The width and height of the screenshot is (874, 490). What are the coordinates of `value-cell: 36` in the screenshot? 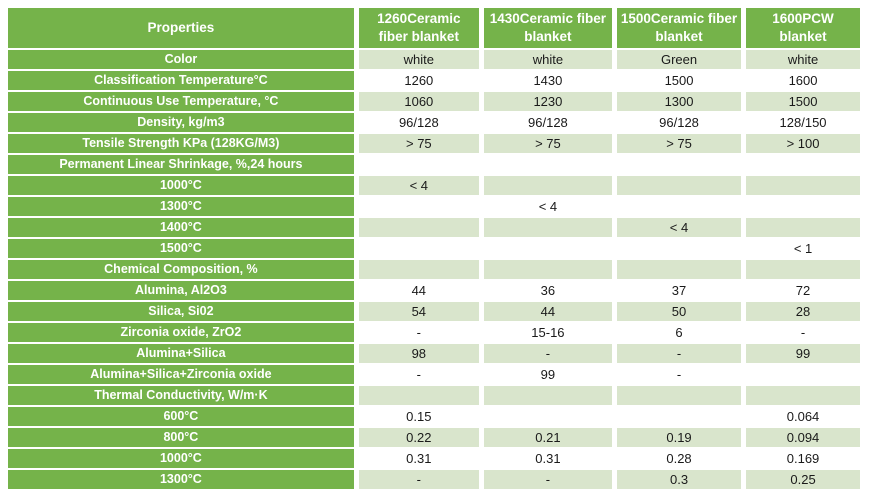 It's located at (547, 290).